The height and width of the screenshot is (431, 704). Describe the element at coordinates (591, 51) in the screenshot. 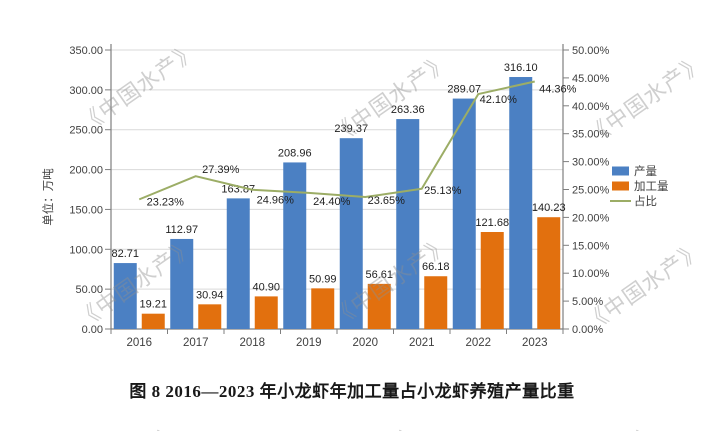

I see `right-axis-tick-label: 50.00%` at that location.